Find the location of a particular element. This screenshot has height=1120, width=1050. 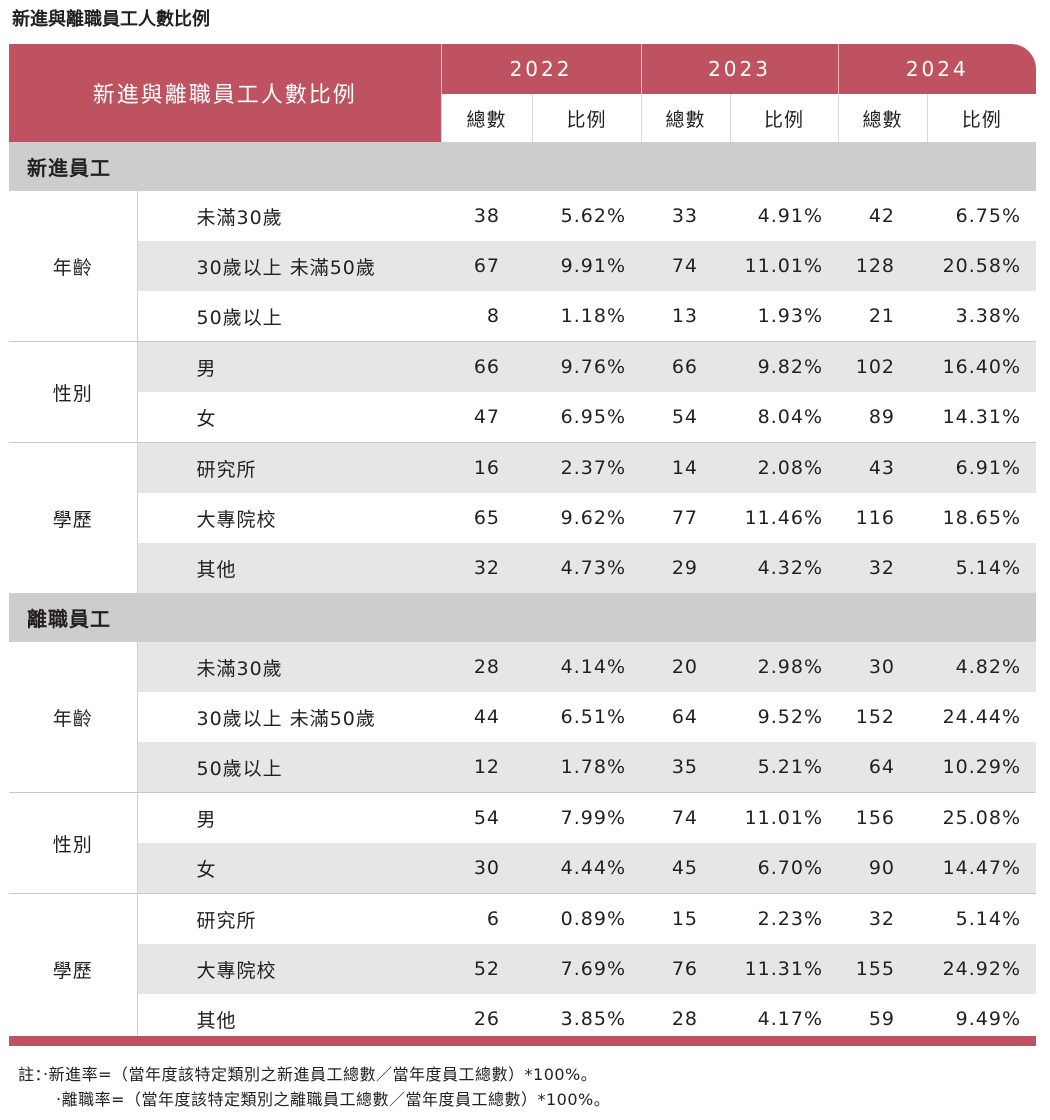

ratio-cell: 14.47% is located at coordinates (982, 868).